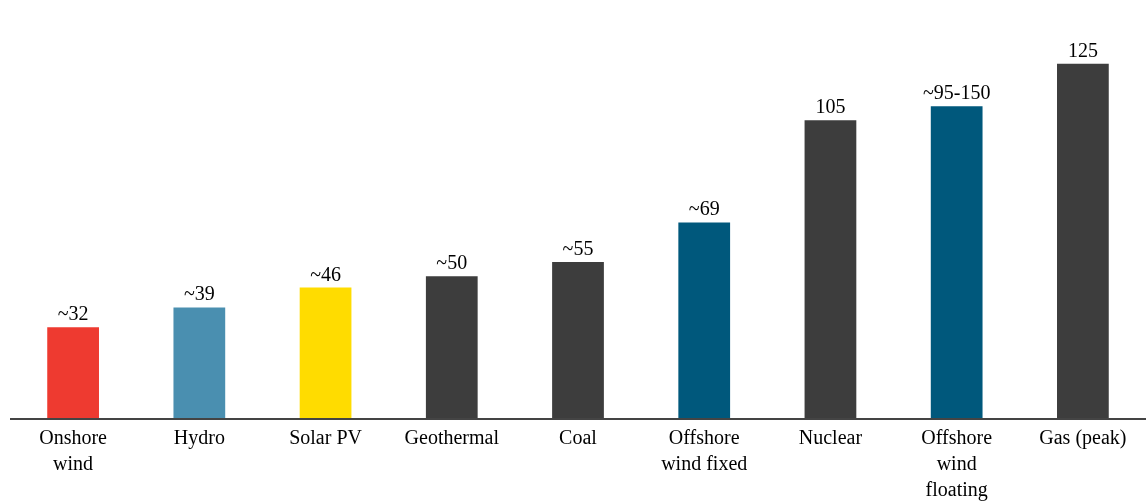  What do you see at coordinates (326, 436) in the screenshot?
I see `x-tick-label: Solar PV` at bounding box center [326, 436].